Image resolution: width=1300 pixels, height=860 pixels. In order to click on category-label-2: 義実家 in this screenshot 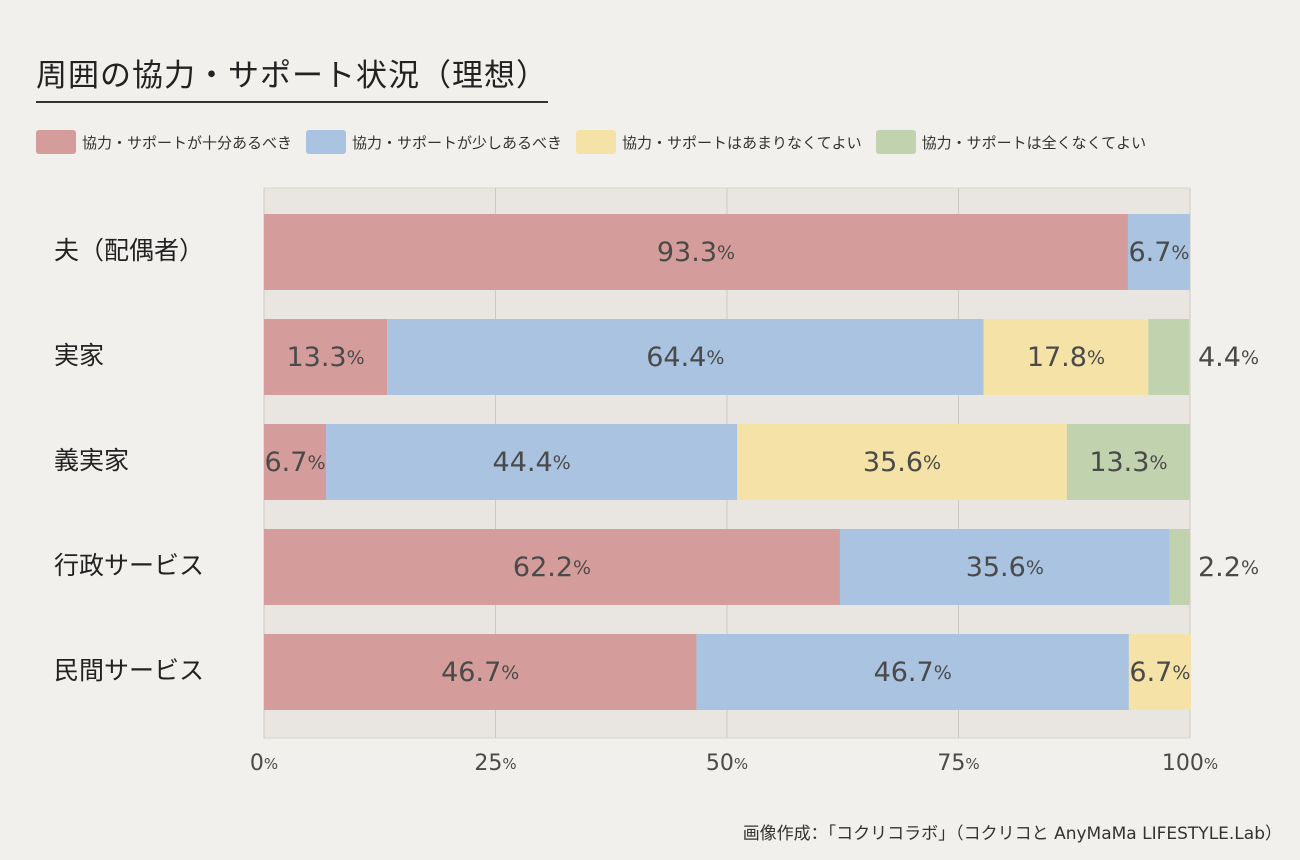, I will do `click(91, 460)`.